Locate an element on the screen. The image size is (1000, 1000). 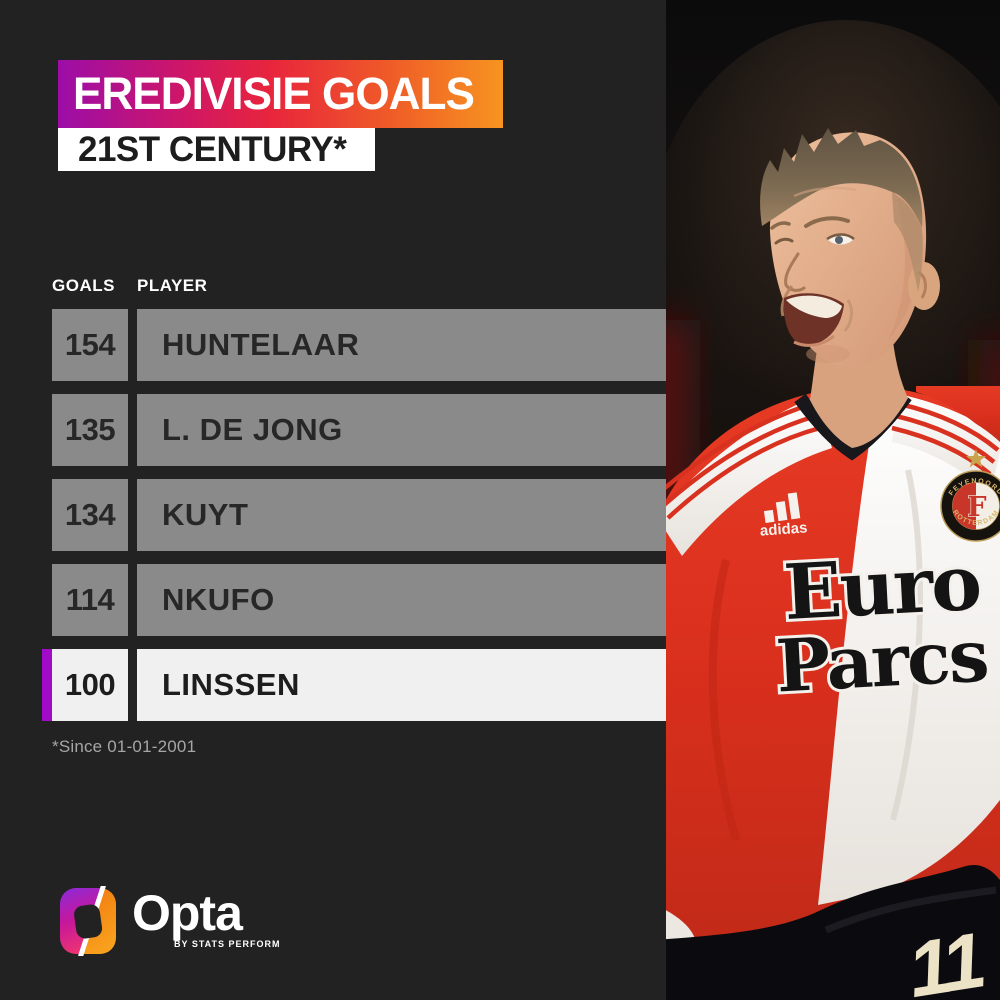
opta-tagline: BY STATS PERFORM is located at coordinates (227, 944).